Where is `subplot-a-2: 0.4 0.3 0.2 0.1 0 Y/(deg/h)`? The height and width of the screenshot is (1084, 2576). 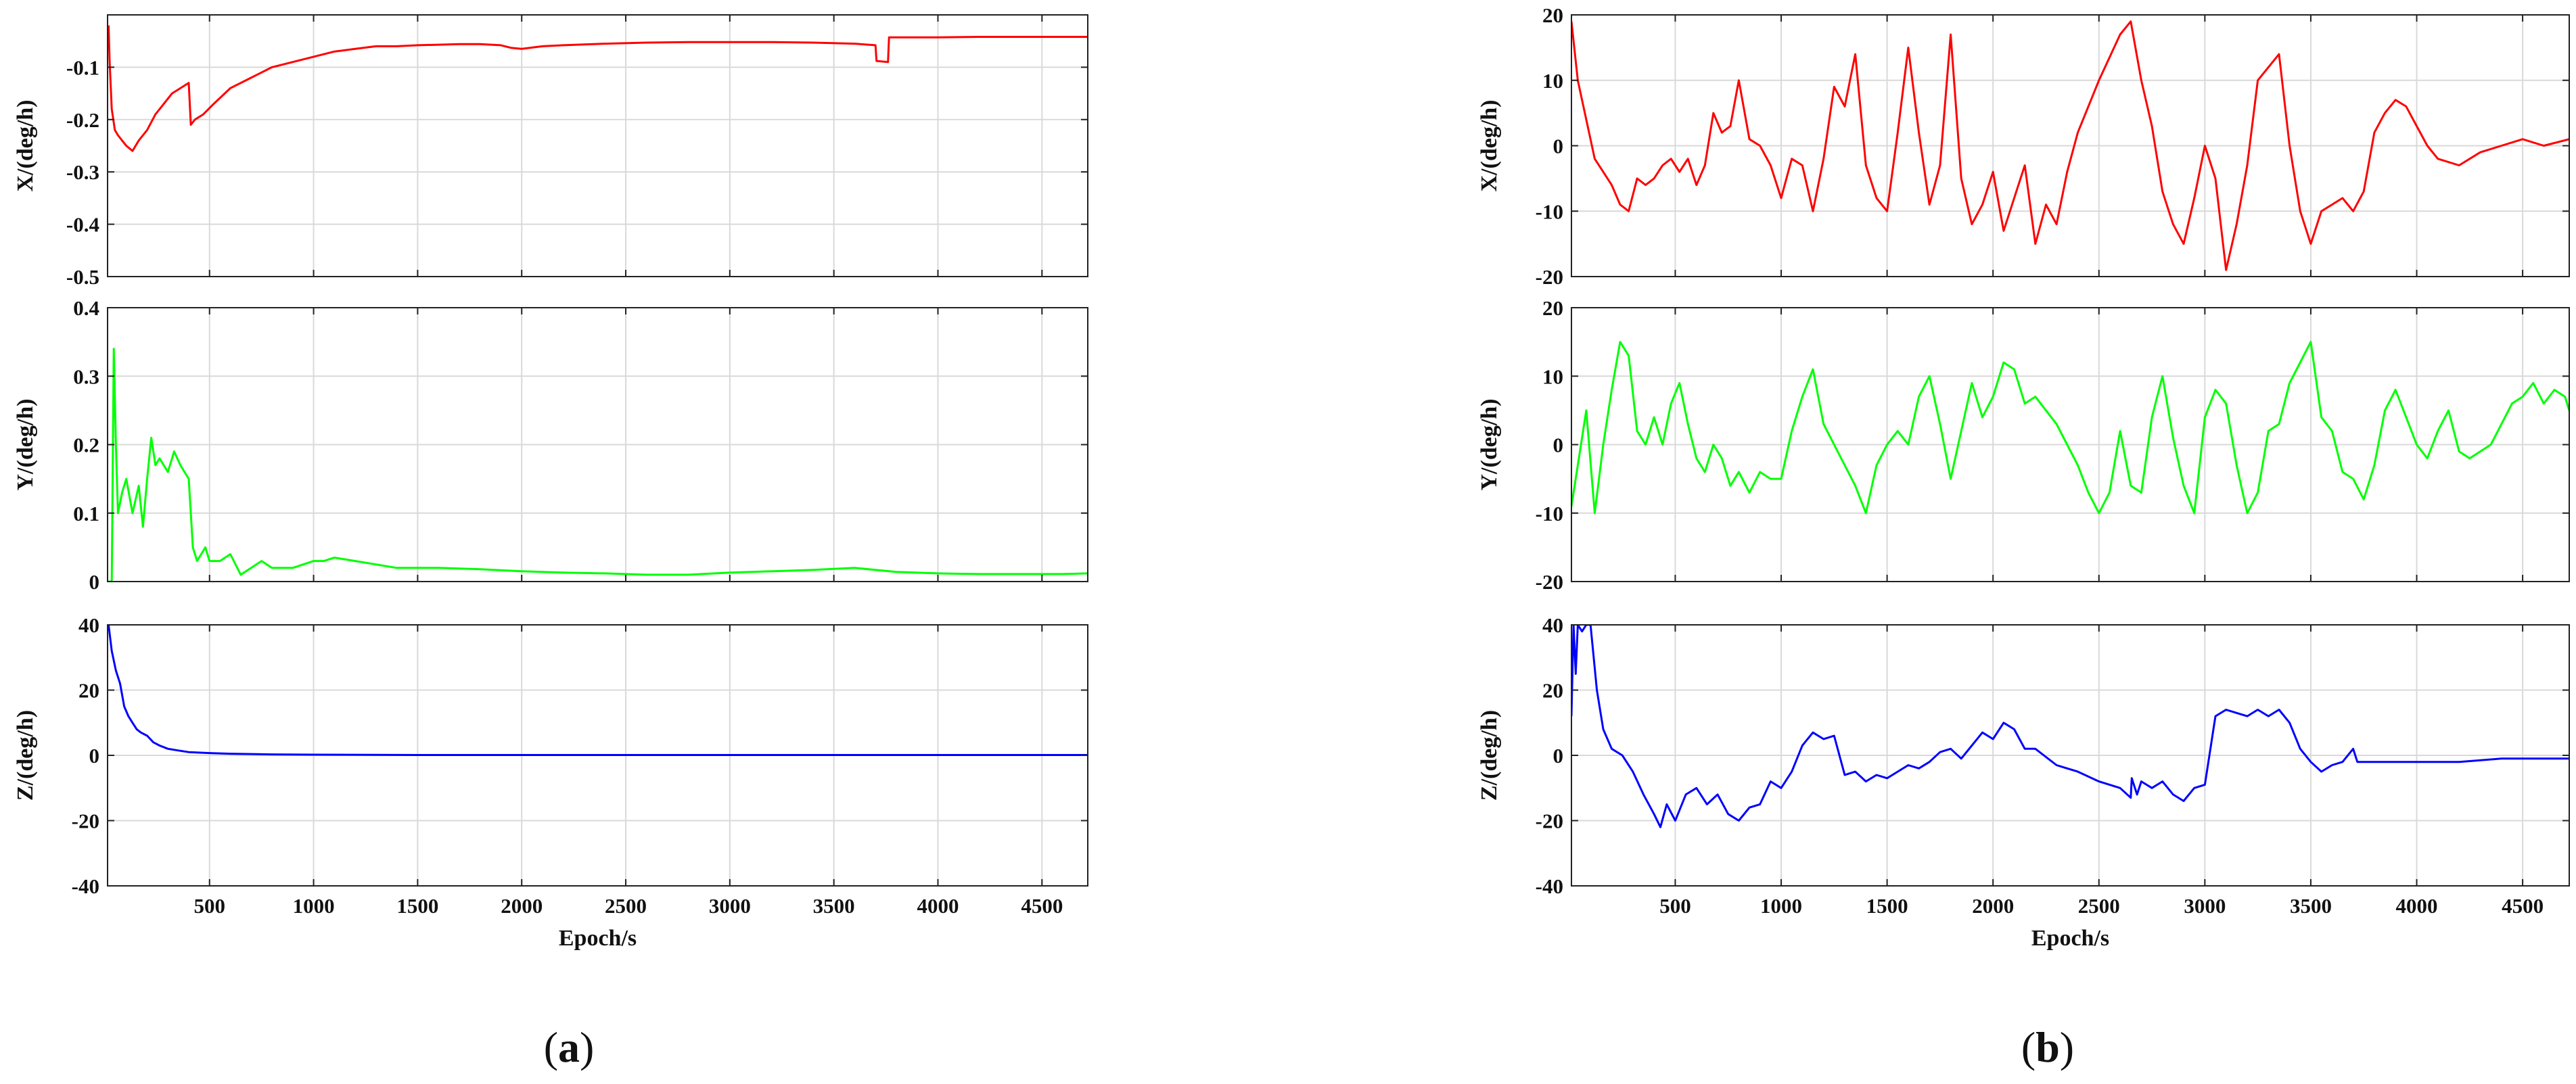
subplot-a-2: 0.4 0.3 0.2 0.1 0 Y/(deg/h) is located at coordinates (550, 445).